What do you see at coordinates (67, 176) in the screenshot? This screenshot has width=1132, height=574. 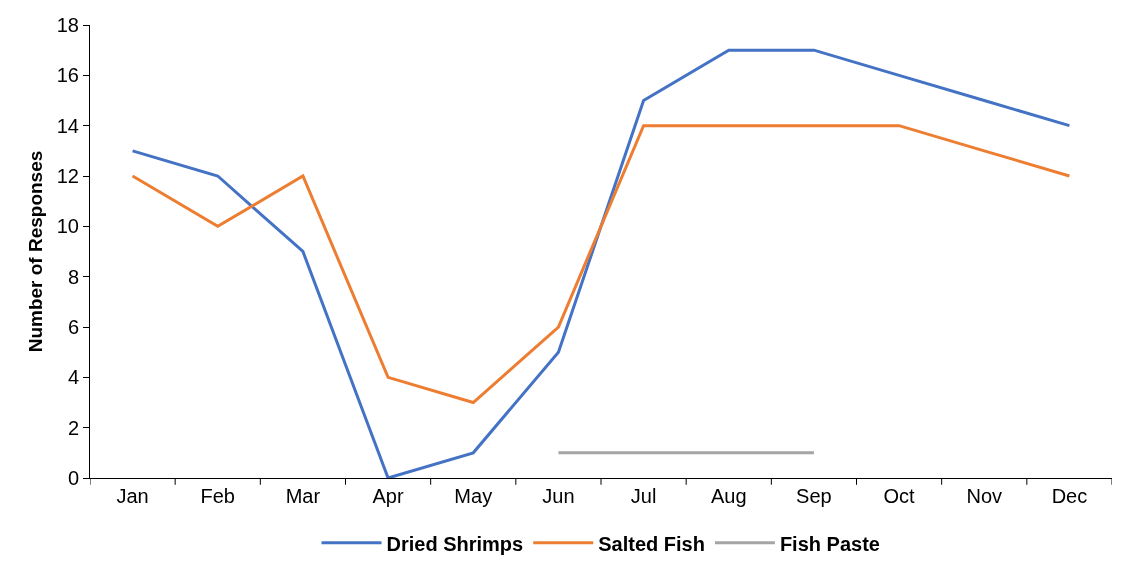 I see `y-tick-label: 12` at bounding box center [67, 176].